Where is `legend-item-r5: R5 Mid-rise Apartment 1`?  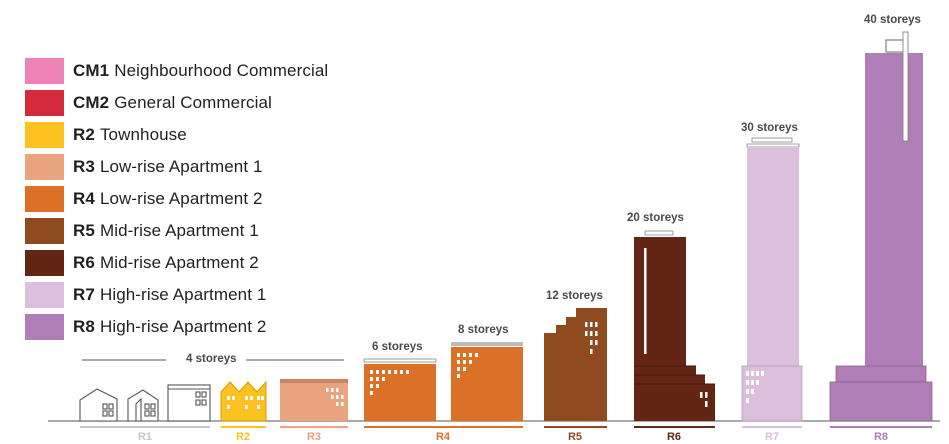 legend-item-r5: R5 Mid-rise Apartment 1 is located at coordinates (142, 231).